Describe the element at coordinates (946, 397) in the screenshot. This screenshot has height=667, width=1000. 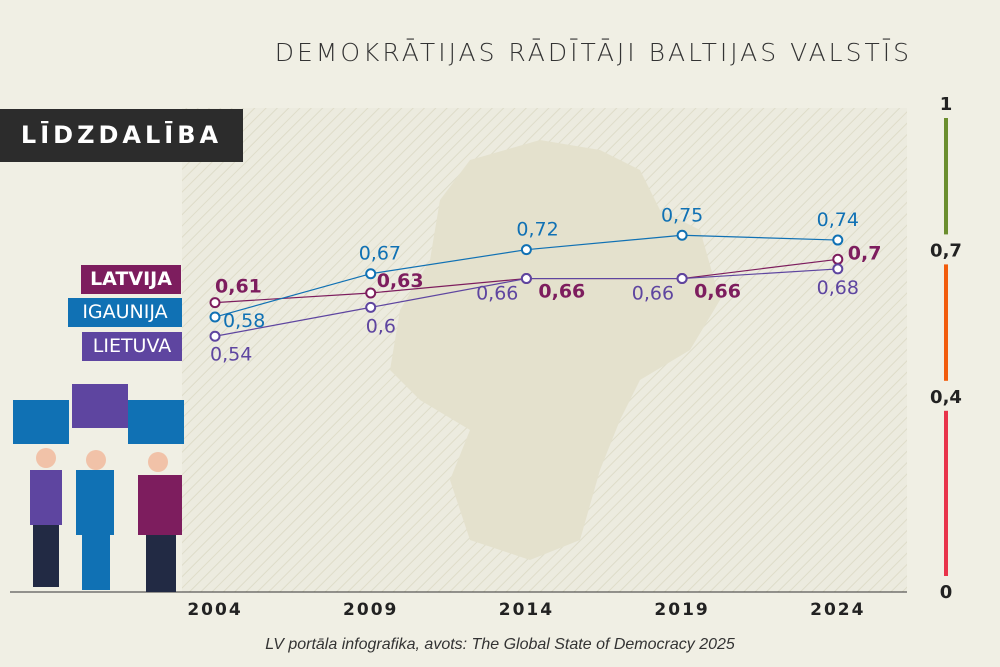
I see `scale-tick-label: 0,4` at that location.